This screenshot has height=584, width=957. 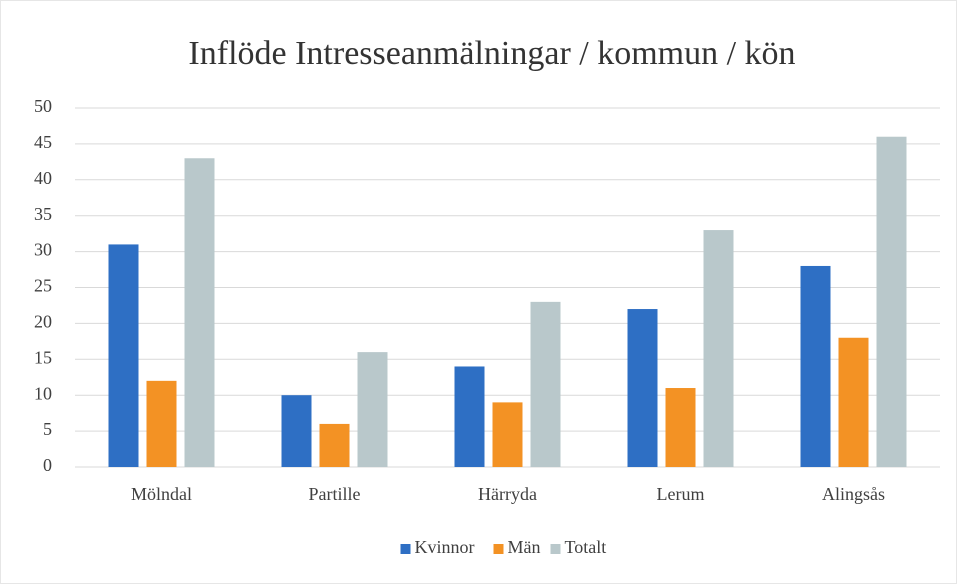 What do you see at coordinates (43, 250) in the screenshot?
I see `y-tick-label: 30` at bounding box center [43, 250].